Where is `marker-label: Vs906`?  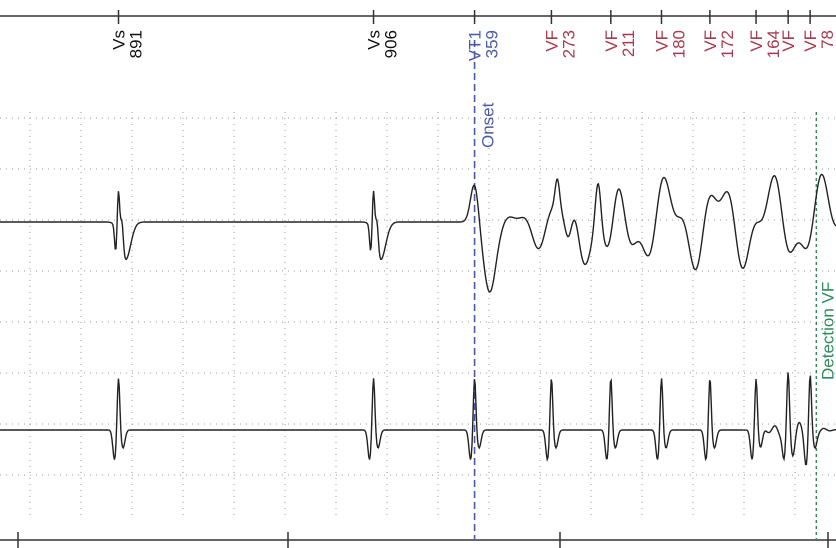
marker-label: Vs906 is located at coordinates (383, 44).